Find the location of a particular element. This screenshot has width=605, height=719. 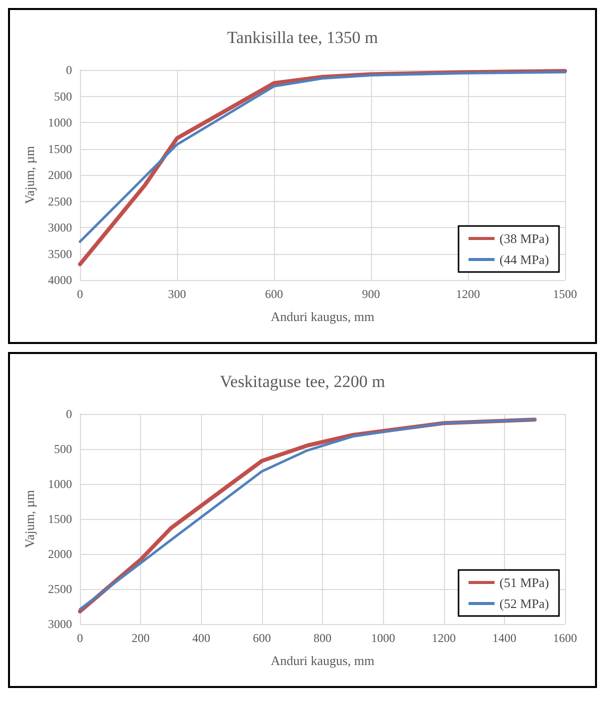

x-tick-label: 800 is located at coordinates (323, 638).